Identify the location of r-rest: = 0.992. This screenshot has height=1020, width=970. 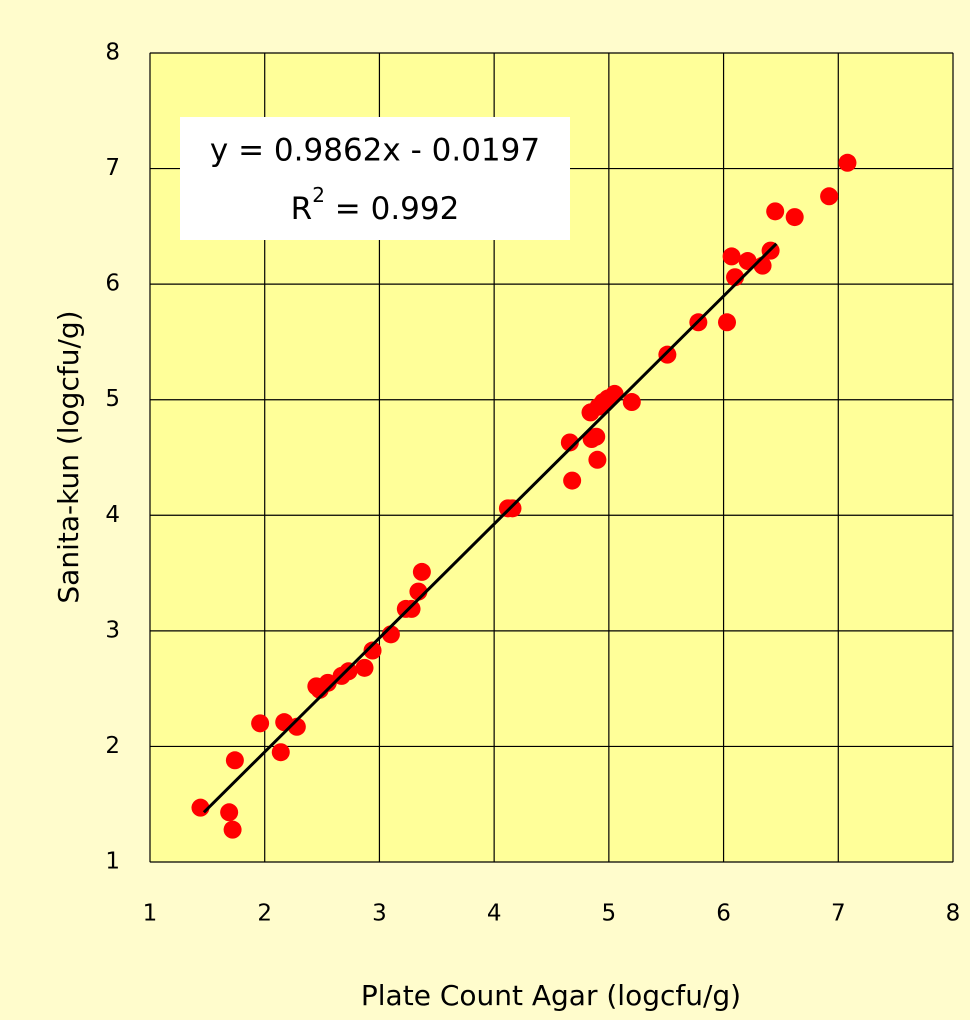
(392, 209).